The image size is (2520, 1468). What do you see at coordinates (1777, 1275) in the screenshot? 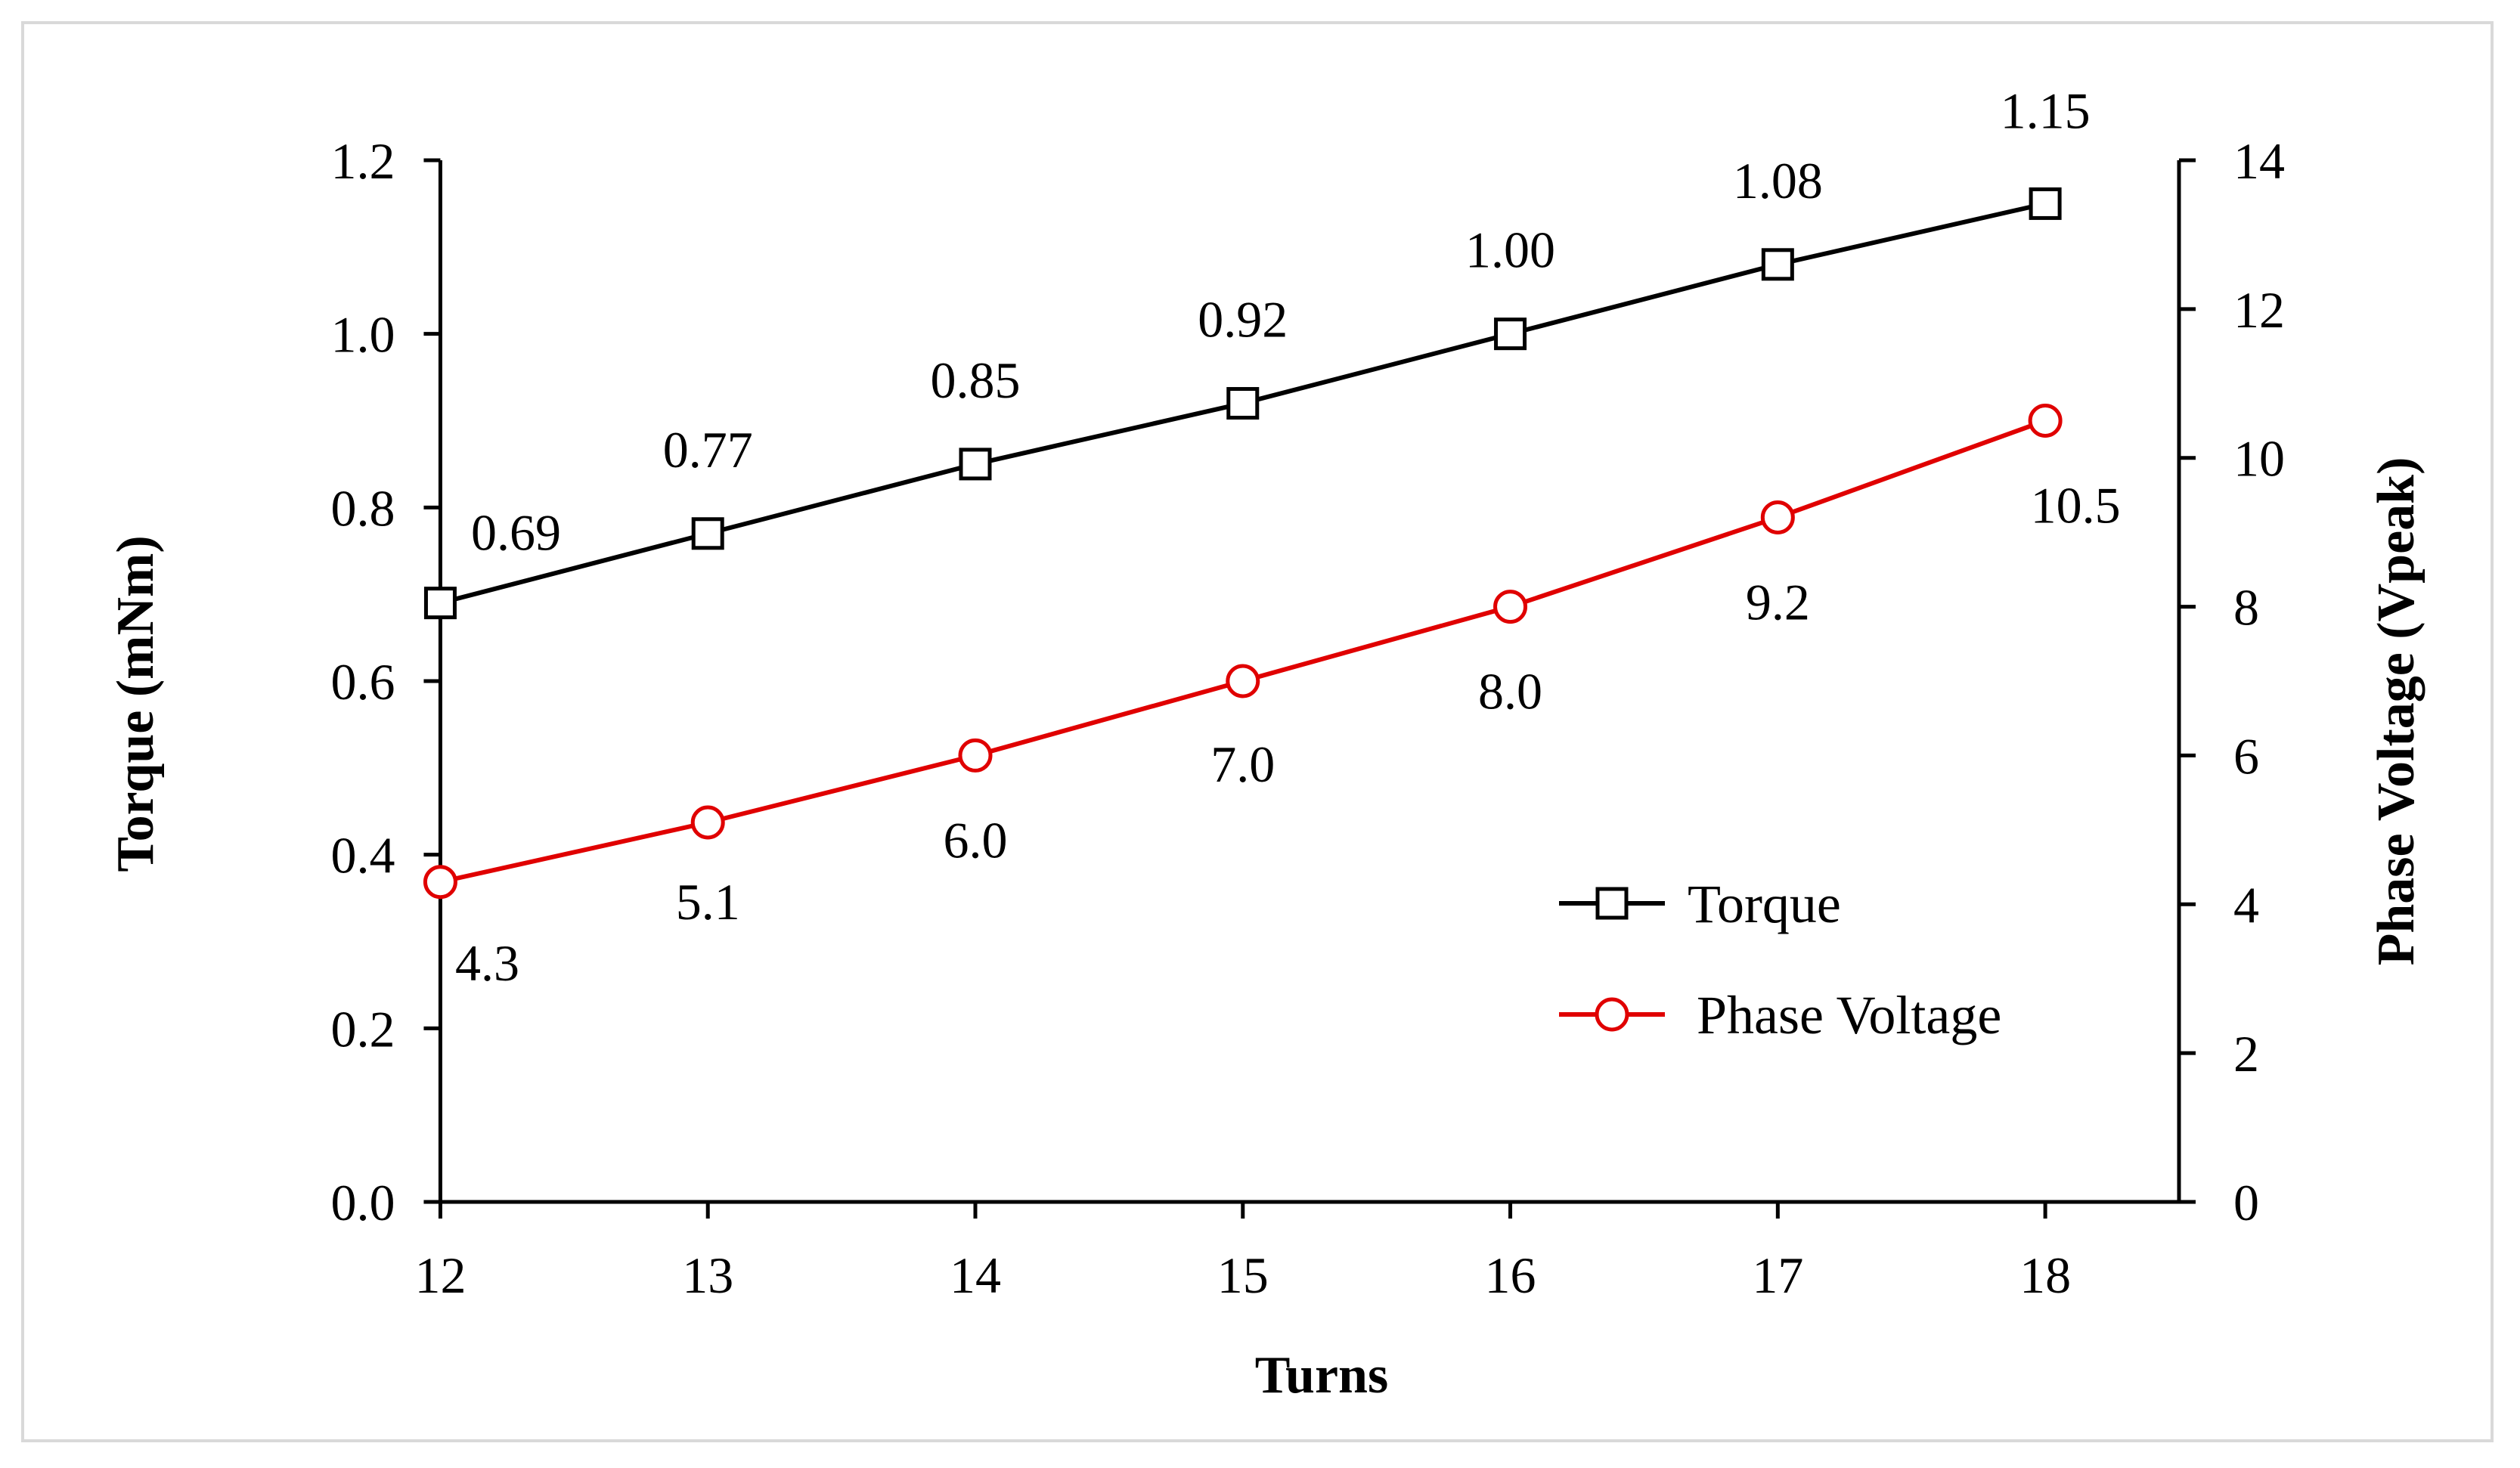
I see `x-tick-label: 17` at bounding box center [1777, 1275].